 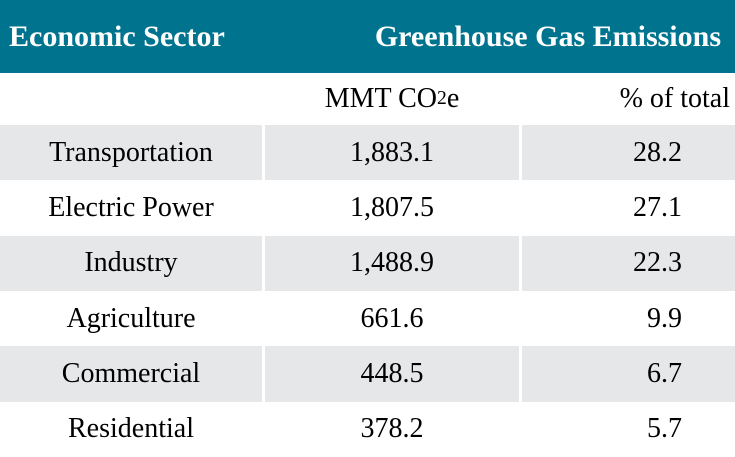 I want to click on cell-pct: 28.2, so click(x=657, y=152).